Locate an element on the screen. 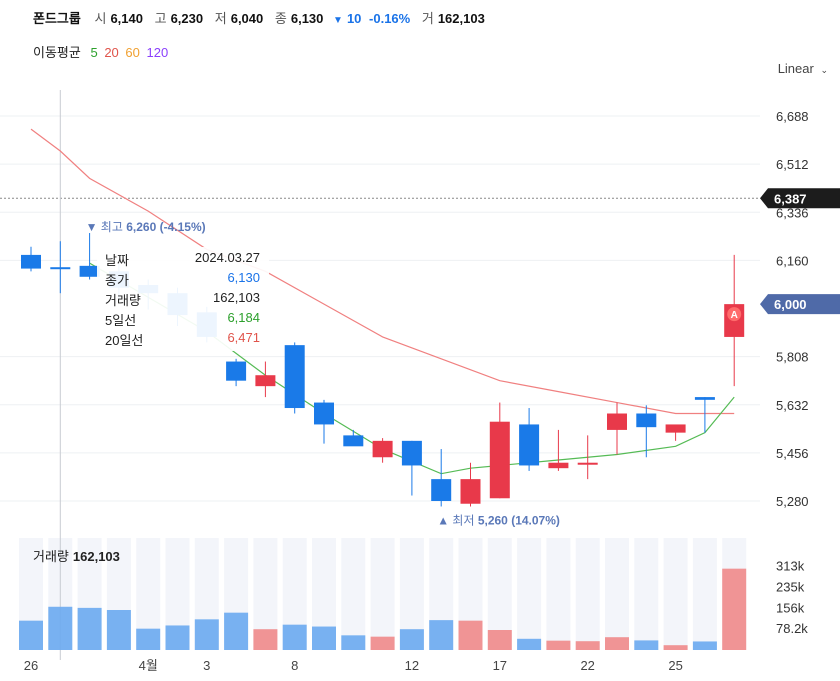 This screenshot has width=840, height=681. change-value: 10 is located at coordinates (354, 18).